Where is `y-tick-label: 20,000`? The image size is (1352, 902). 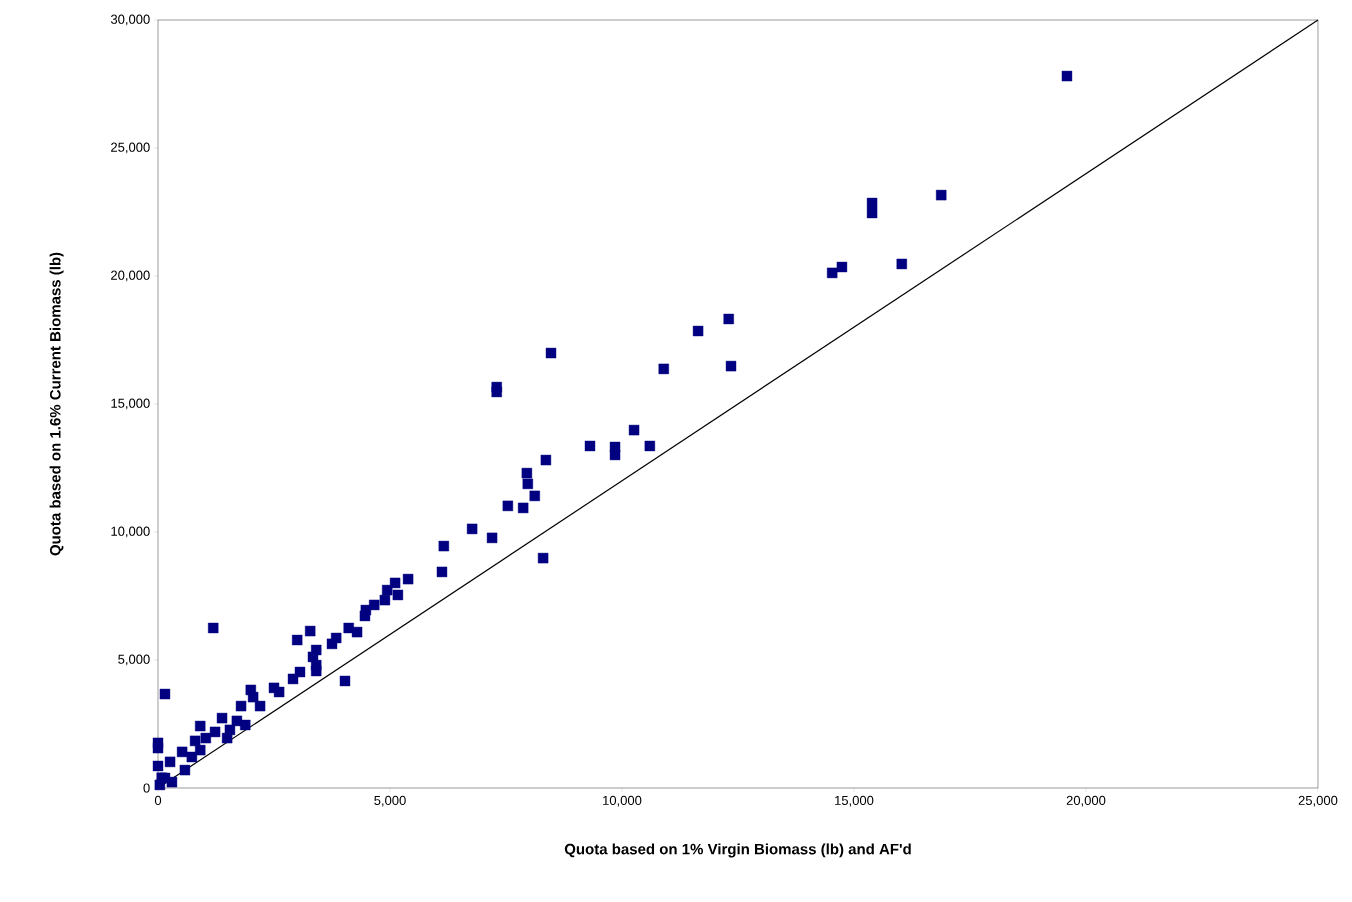
y-tick-label: 20,000 is located at coordinates (130, 276).